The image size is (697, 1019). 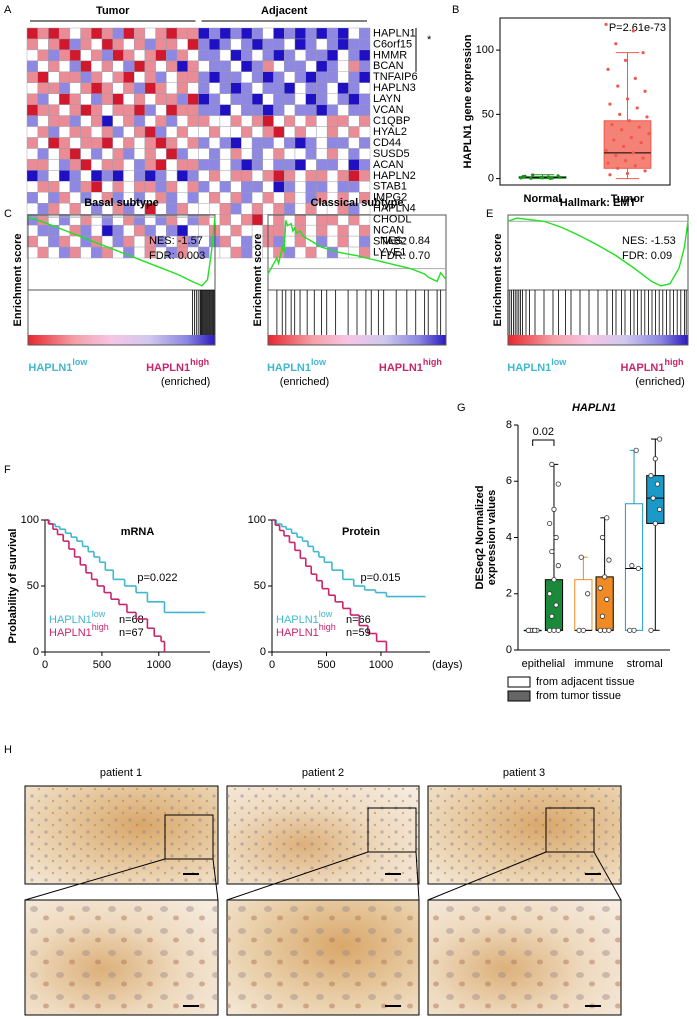 I want to click on y-axis-label: expression values, so click(x=492, y=537).